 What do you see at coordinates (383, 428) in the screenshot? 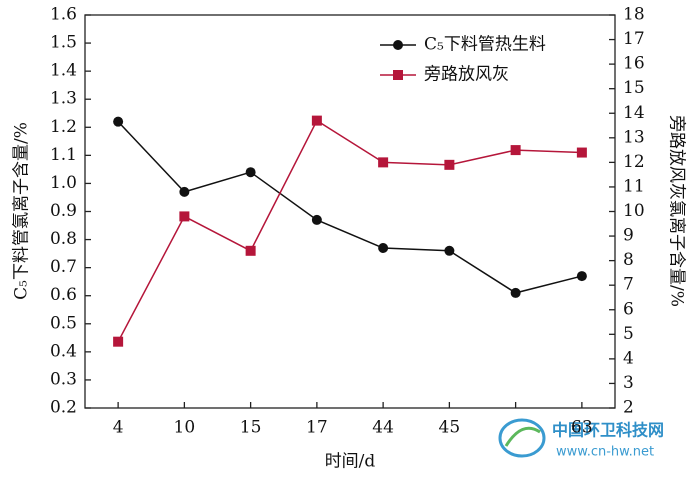
I see `x-tick-label: 44` at bounding box center [383, 428].